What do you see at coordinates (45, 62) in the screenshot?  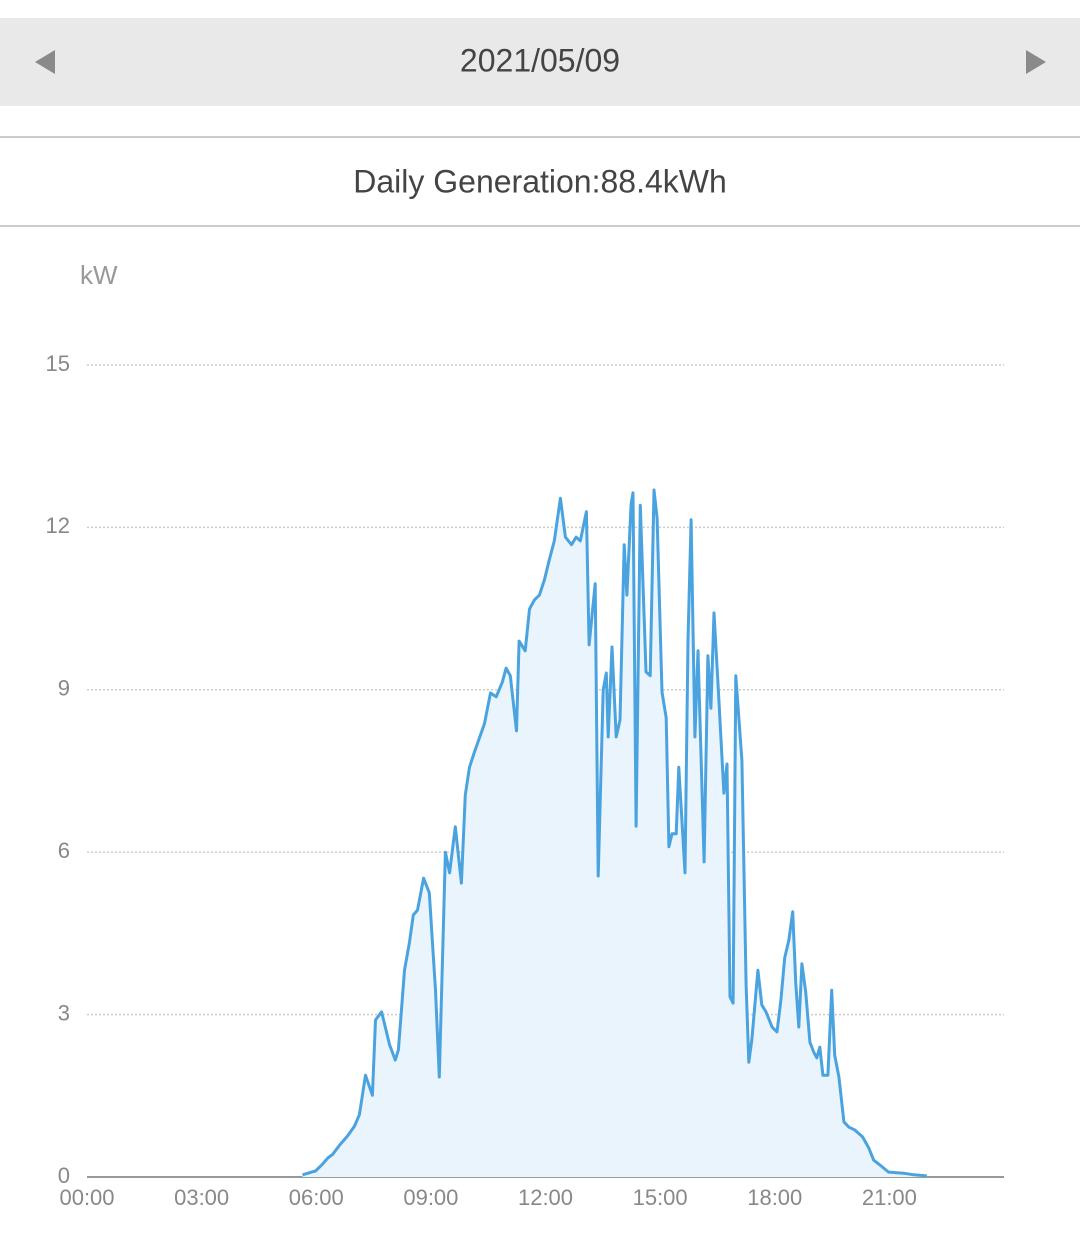 I see `prev-day-arrow` at bounding box center [45, 62].